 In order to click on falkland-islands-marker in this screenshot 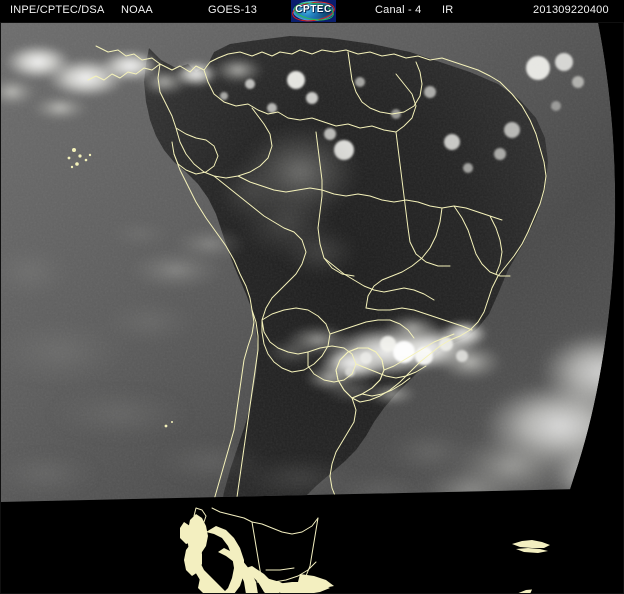, I will do `click(531, 546)`.